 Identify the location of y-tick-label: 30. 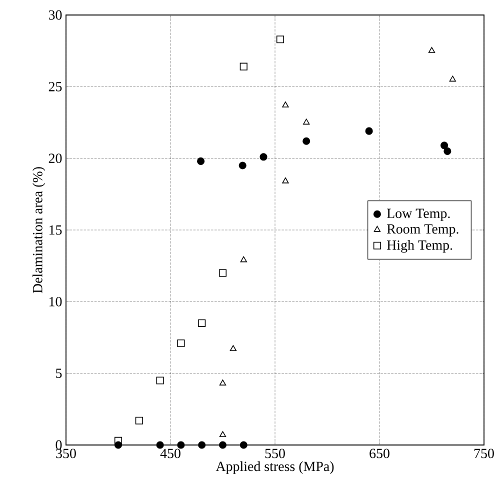
(55, 15).